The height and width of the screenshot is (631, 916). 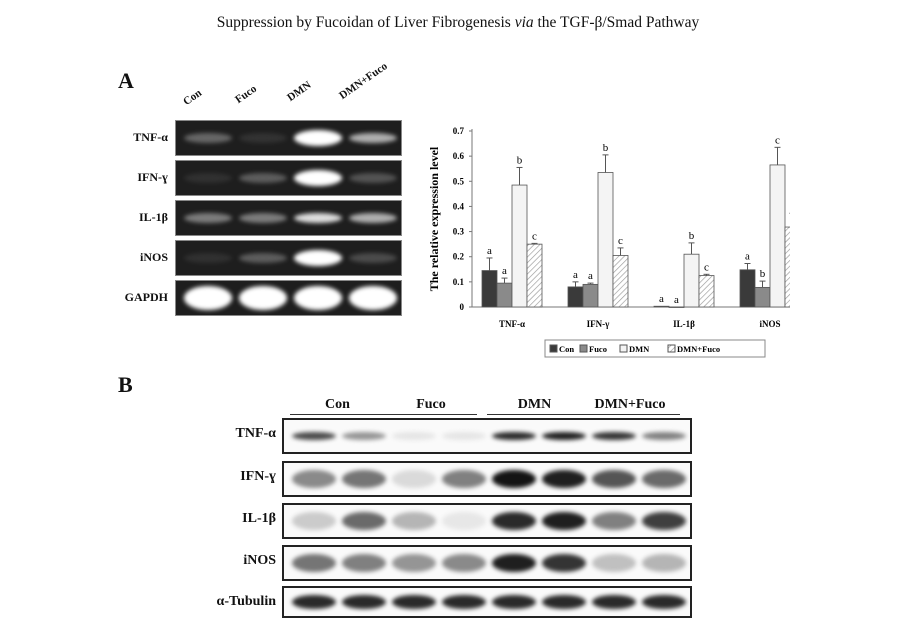 I want to click on x-tick-label: iNOS, so click(x=769, y=324).